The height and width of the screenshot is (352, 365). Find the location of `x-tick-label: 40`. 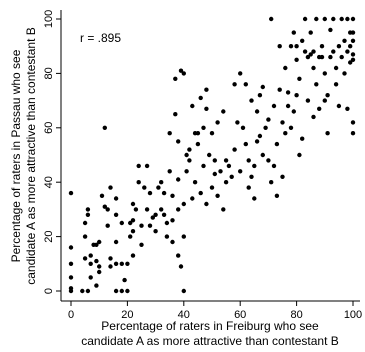

x-tick-label: 40 is located at coordinates (184, 315).